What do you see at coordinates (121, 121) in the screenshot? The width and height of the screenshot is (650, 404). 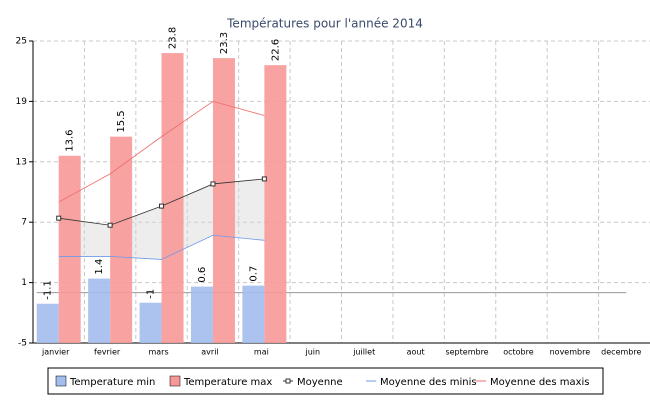 I see `value-label: 15.5` at bounding box center [121, 121].